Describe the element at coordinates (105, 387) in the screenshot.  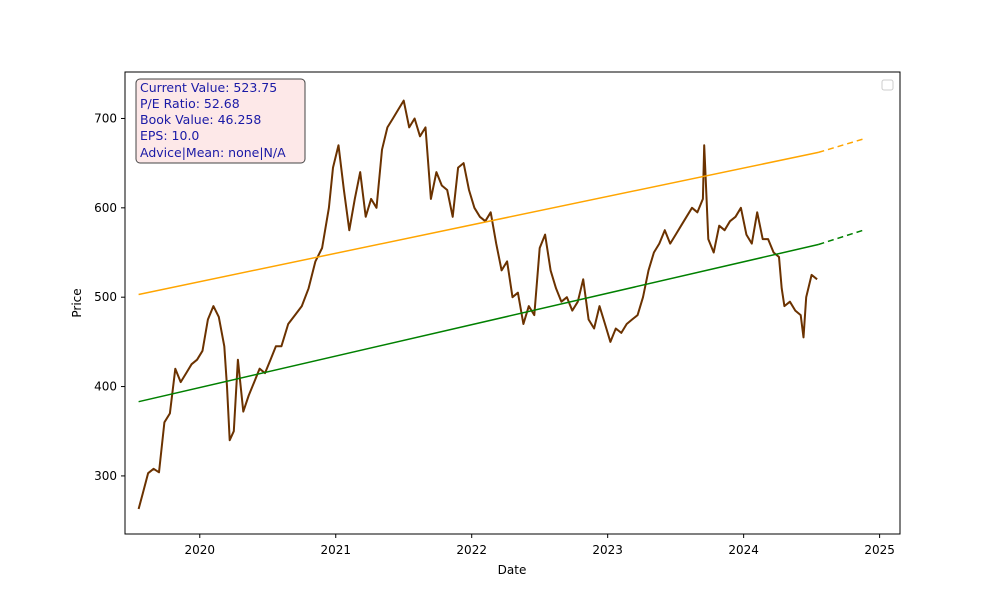
I see `y-tick-label: 400` at that location.